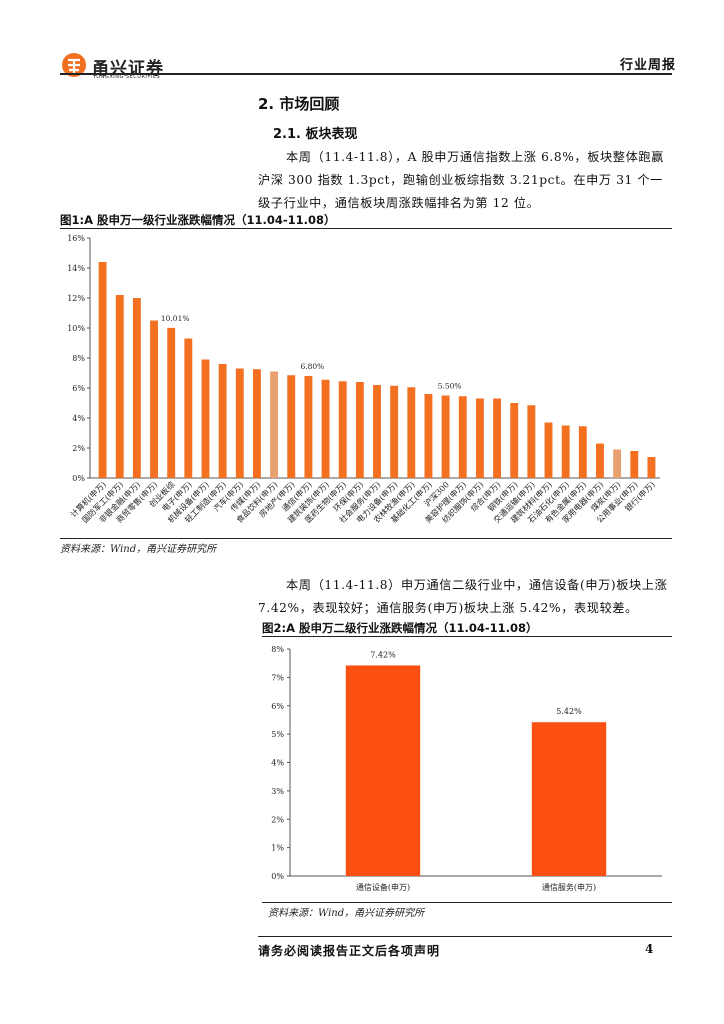 Image resolution: width=724 pixels, height=1024 pixels. What do you see at coordinates (312, 366) in the screenshot?
I see `data-label: 6.80%` at bounding box center [312, 366].